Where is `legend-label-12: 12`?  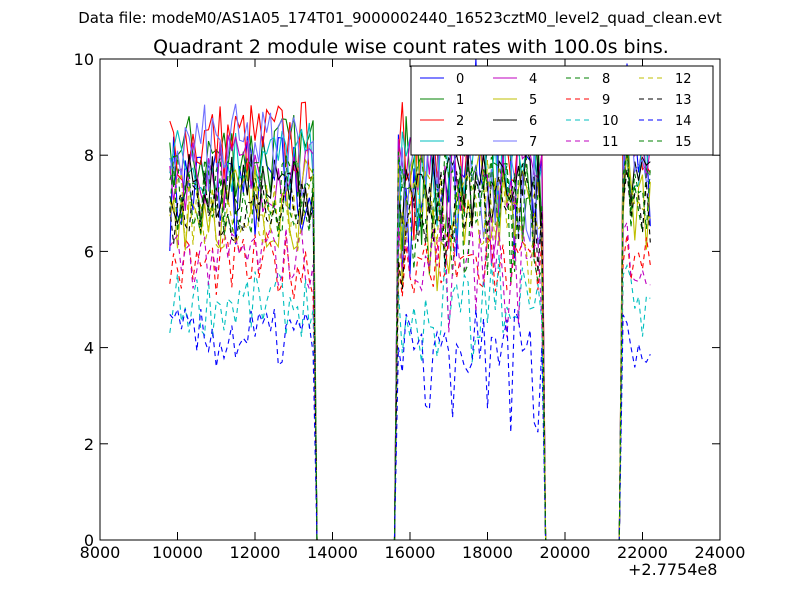 legend-label-12: 12 is located at coordinates (683, 79).